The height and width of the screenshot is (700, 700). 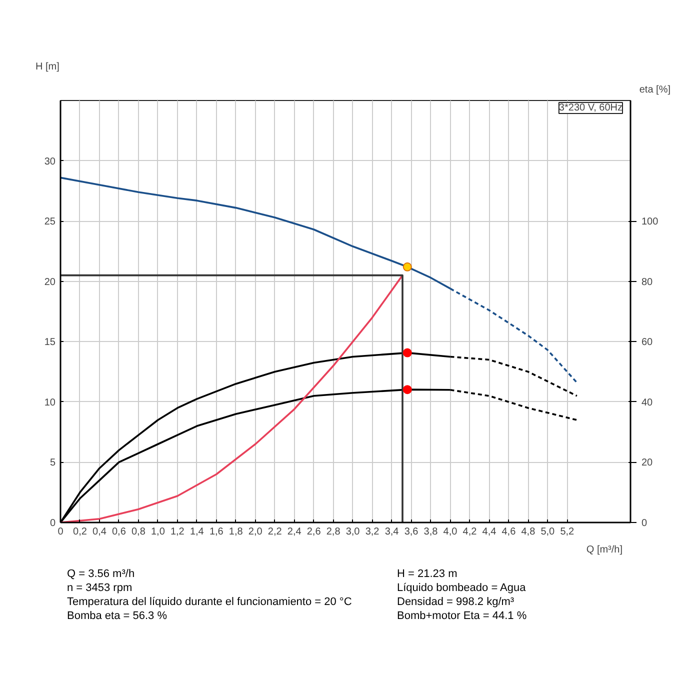 What do you see at coordinates (275, 532) in the screenshot?
I see `x-tick-label: 2,2` at bounding box center [275, 532].